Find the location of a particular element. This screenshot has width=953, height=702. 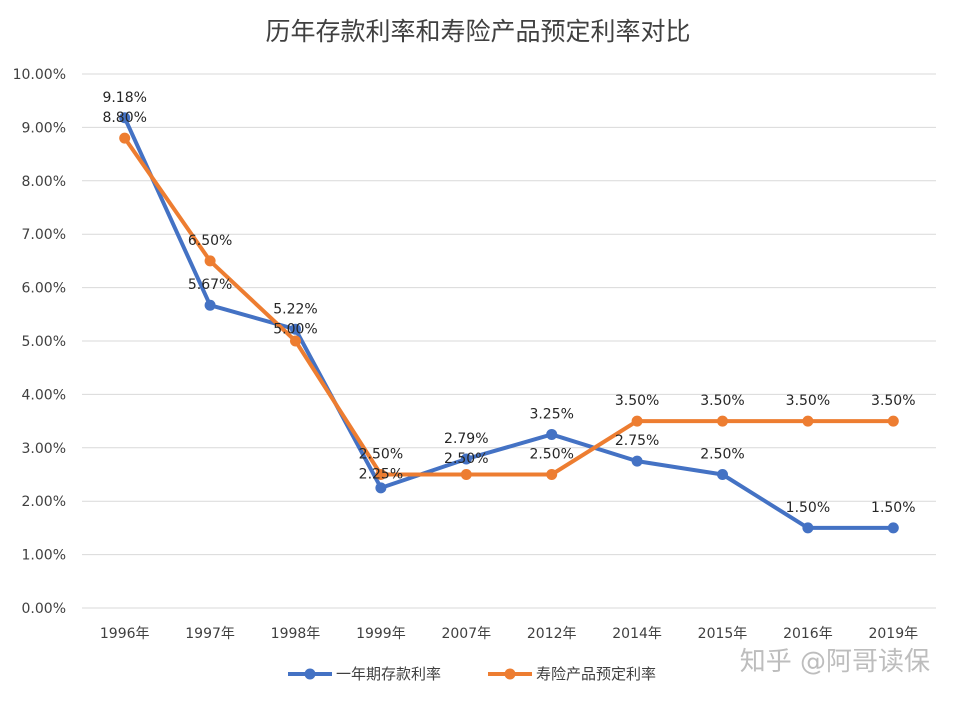

data-label: 2.79% is located at coordinates (466, 439).